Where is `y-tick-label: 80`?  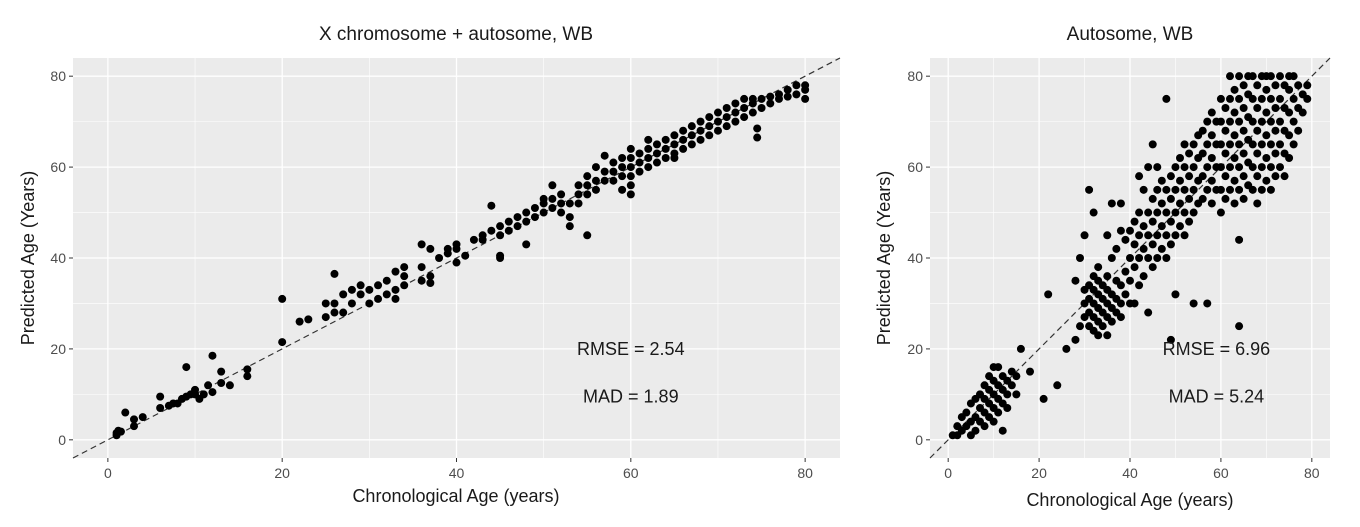
y-tick-label: 80 is located at coordinates (58, 76).